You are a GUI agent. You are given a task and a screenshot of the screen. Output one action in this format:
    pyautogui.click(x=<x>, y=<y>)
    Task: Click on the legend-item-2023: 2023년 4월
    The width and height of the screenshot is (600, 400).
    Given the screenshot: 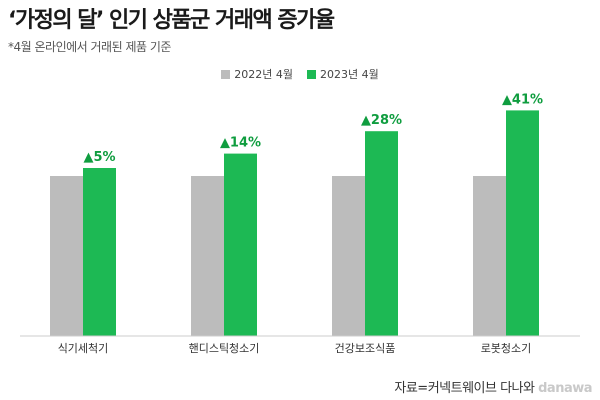 What is the action you would take?
    pyautogui.click(x=343, y=74)
    